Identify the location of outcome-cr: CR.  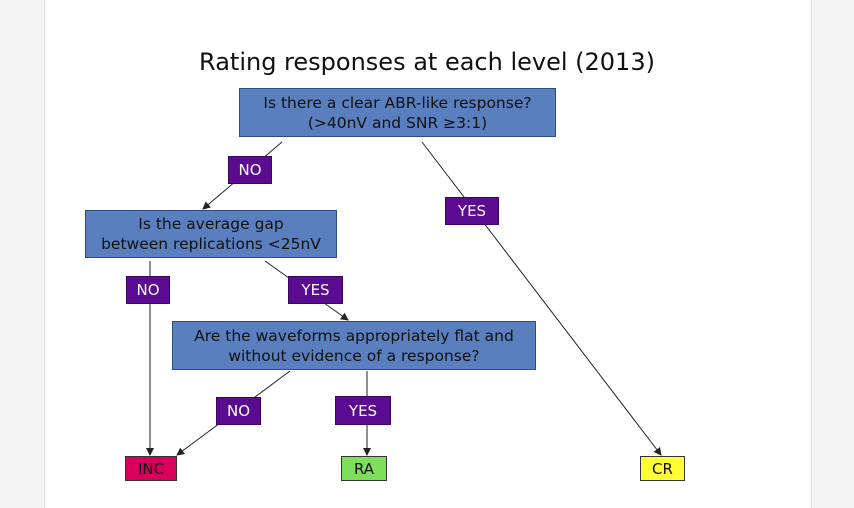
(662, 468).